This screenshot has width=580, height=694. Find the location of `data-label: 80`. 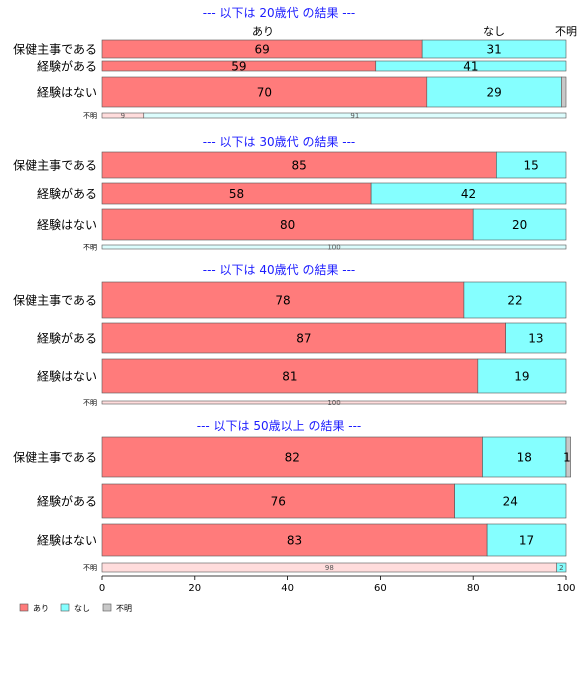

data-label: 80 is located at coordinates (287, 225).